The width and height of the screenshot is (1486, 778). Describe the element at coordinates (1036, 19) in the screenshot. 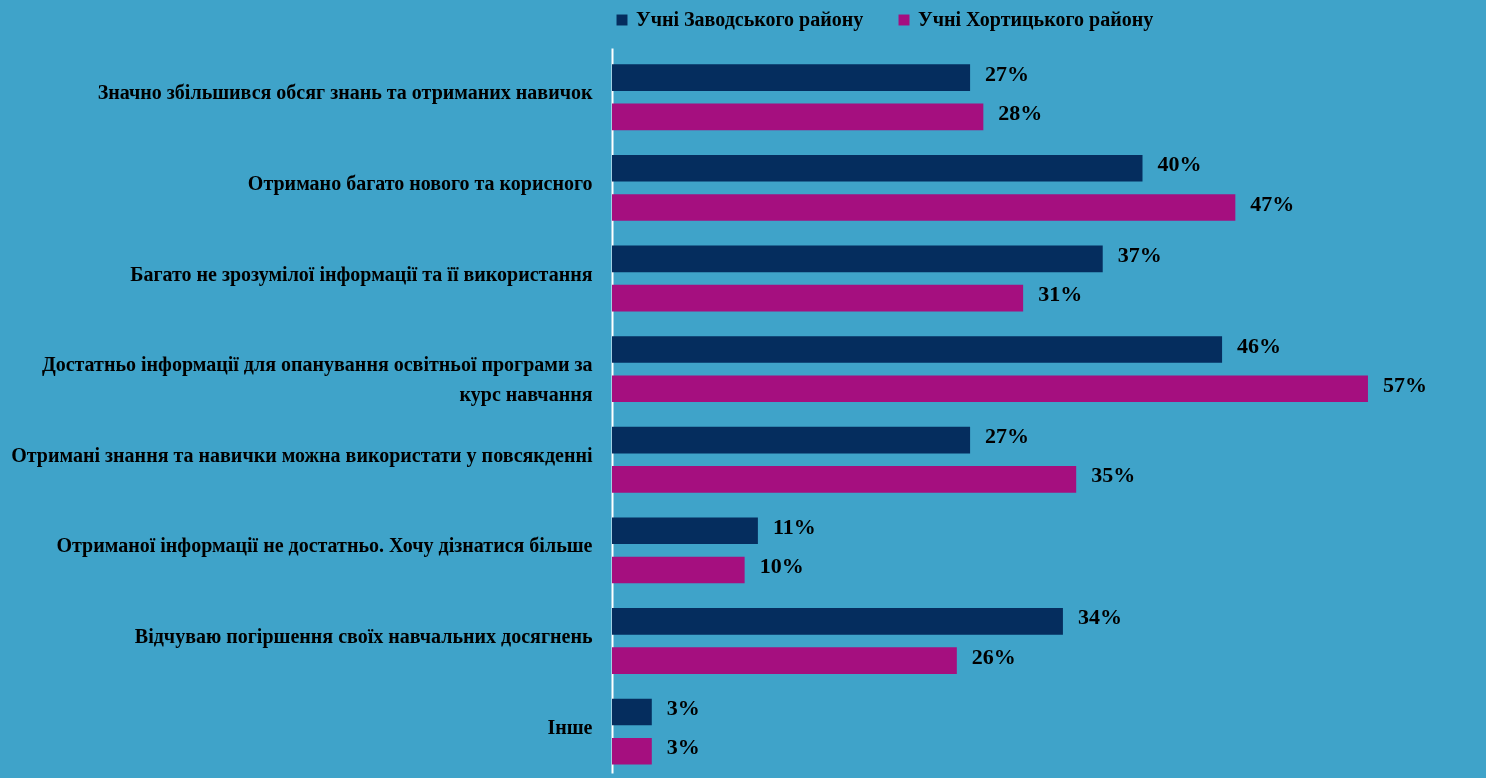

I see `legend-label: Учні Хортицького району` at that location.